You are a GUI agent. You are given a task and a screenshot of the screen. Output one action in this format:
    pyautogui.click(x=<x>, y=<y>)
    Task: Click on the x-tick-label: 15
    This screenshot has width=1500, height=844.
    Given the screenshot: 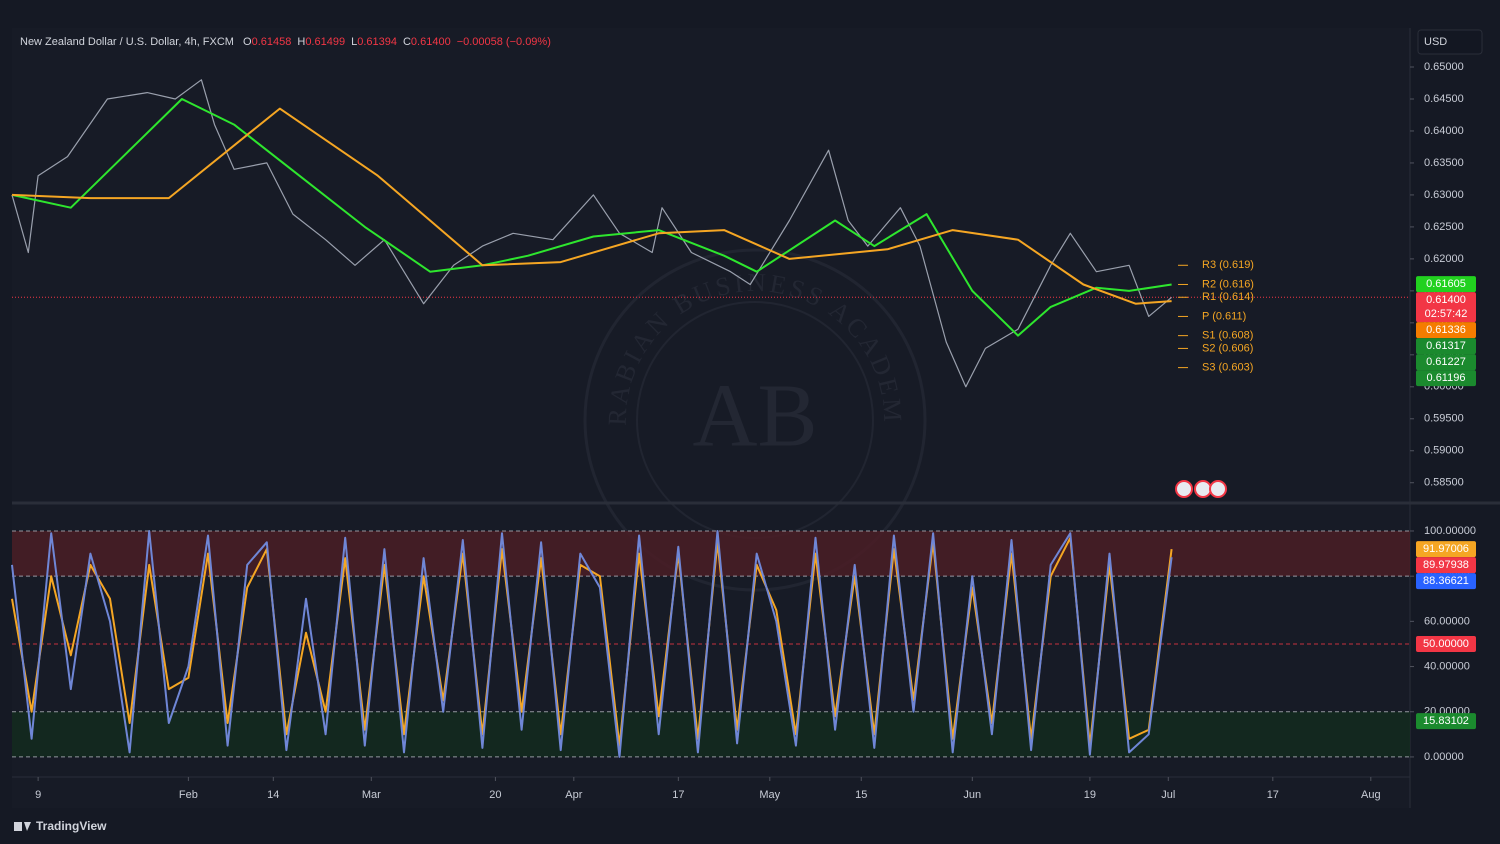 What is the action you would take?
    pyautogui.click(x=861, y=795)
    